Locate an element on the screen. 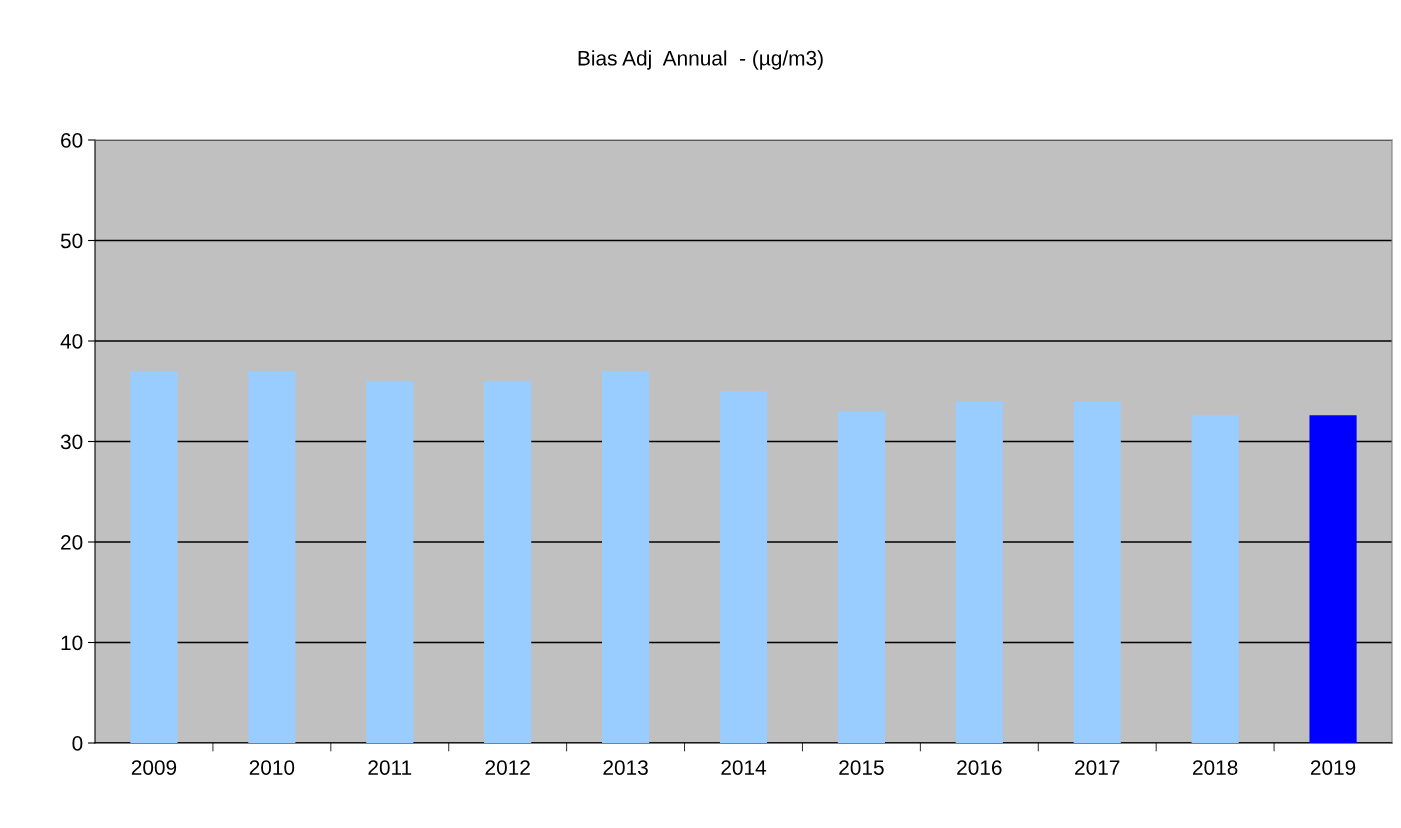 The width and height of the screenshot is (1401, 828). y-tick-label: 10 is located at coordinates (72, 643).